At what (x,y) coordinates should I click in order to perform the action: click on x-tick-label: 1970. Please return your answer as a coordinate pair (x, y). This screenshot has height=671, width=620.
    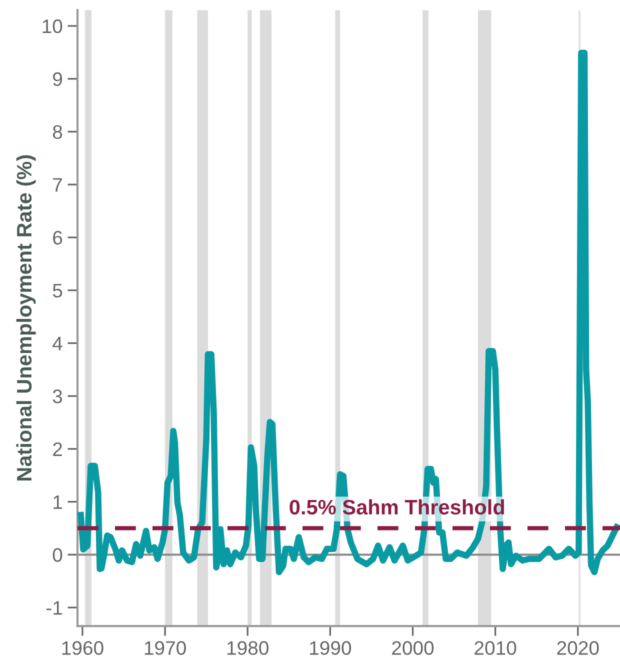
    Looking at the image, I should click on (165, 648).